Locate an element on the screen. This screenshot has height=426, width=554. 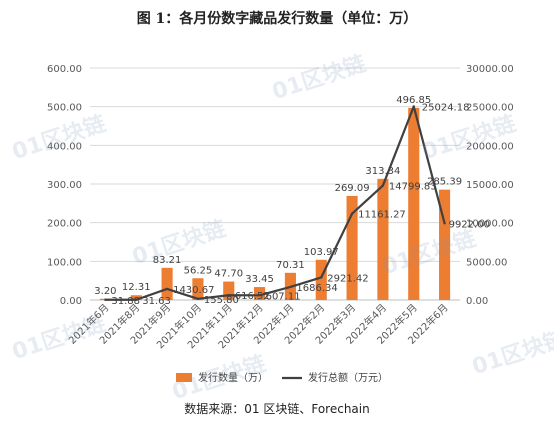
line-data-label: 2921.42 is located at coordinates (347, 278).